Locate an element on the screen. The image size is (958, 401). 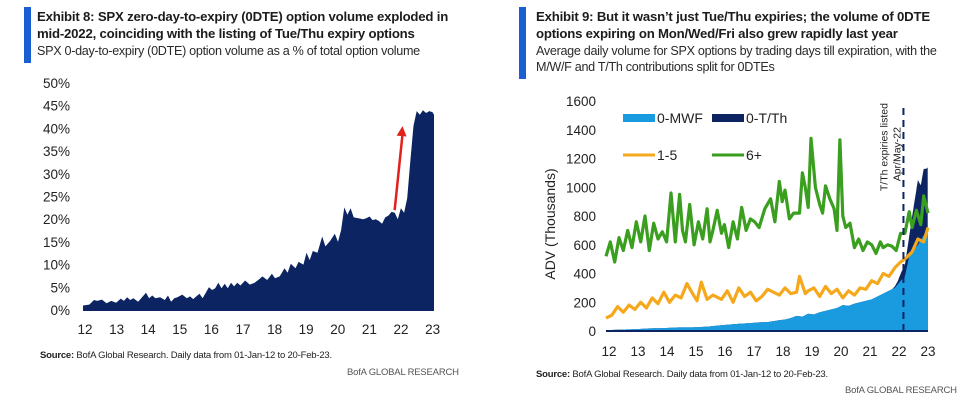
y-tick-label: 1600 is located at coordinates (581, 101).